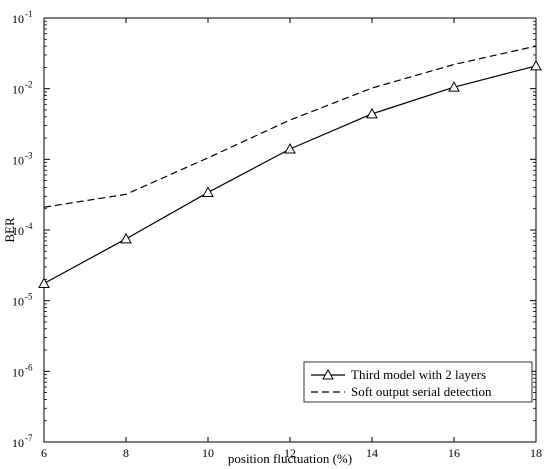 The width and height of the screenshot is (550, 469). I want to click on y-tick-label-exponent: -3, so click(29, 155).